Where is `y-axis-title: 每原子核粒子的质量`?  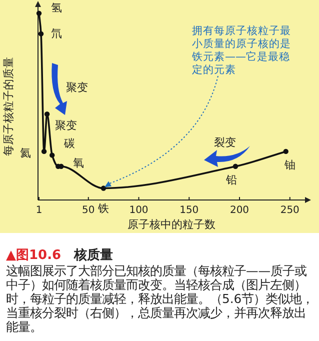
y-axis-title: 每原子核粒子的质量 is located at coordinates (8, 106).